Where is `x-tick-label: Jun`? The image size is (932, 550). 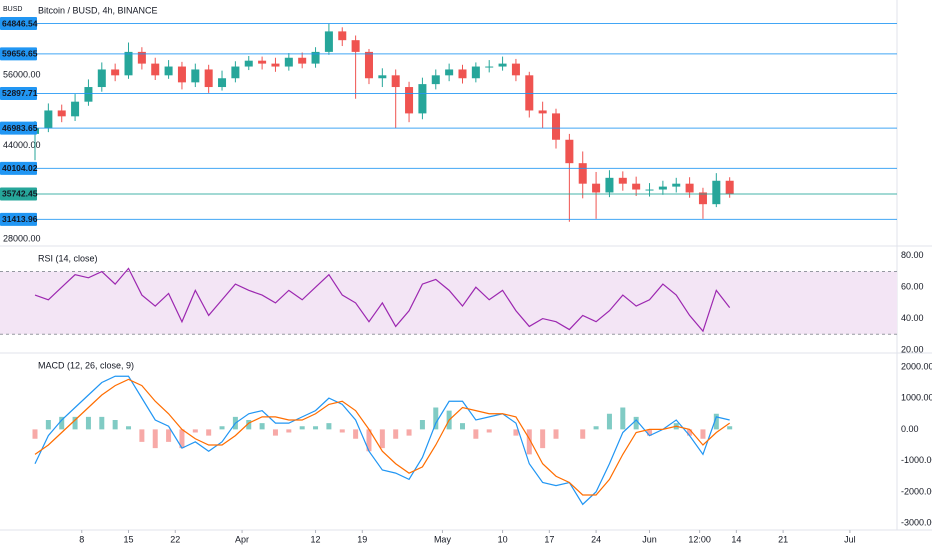 x-tick-label: Jun is located at coordinates (649, 539).